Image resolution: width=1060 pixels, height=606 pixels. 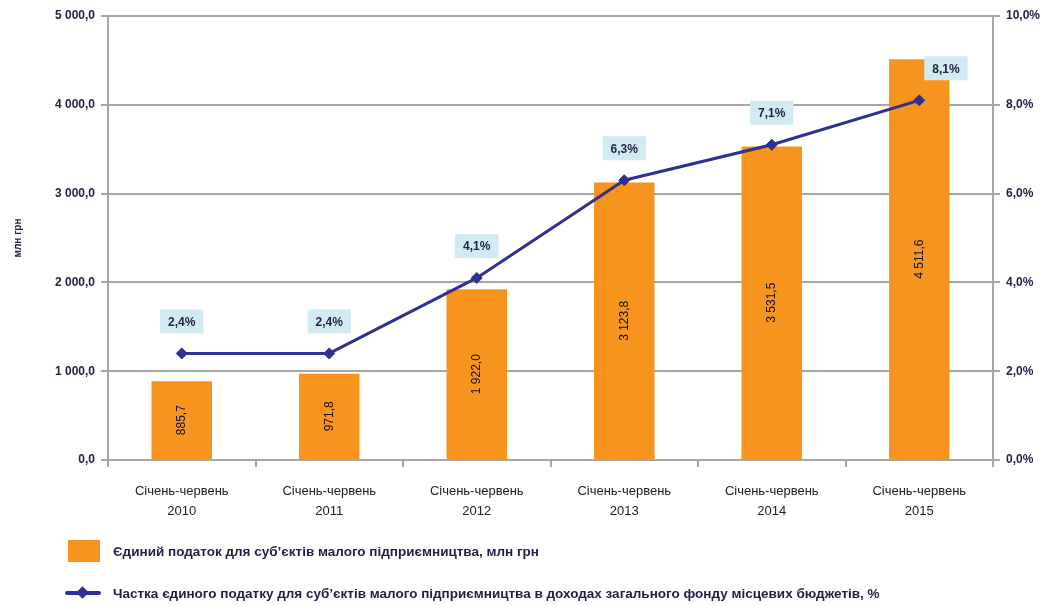 I want to click on data-label: 3 123,8, so click(x=623, y=320).